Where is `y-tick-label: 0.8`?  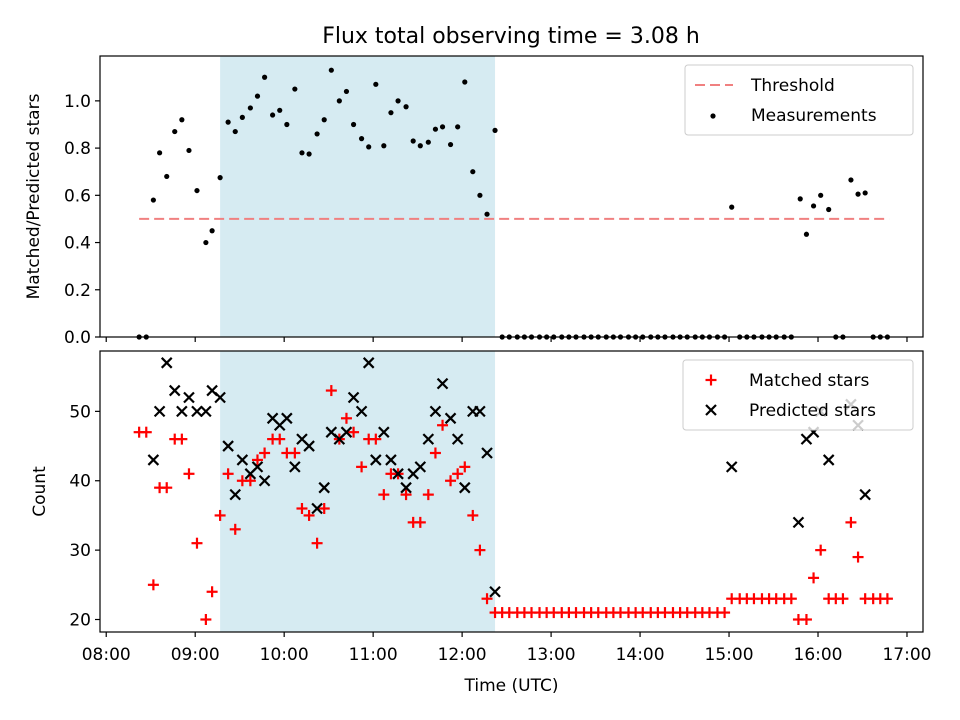 y-tick-label: 0.8 is located at coordinates (77, 149).